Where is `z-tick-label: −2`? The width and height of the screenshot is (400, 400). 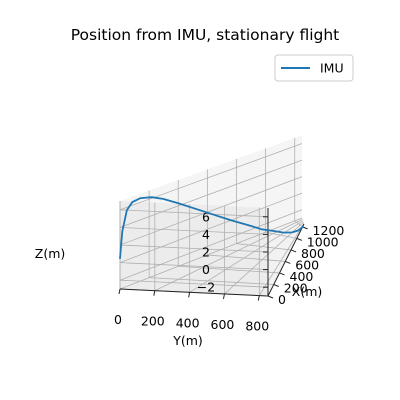
z-tick-label: −2 is located at coordinates (206, 287).